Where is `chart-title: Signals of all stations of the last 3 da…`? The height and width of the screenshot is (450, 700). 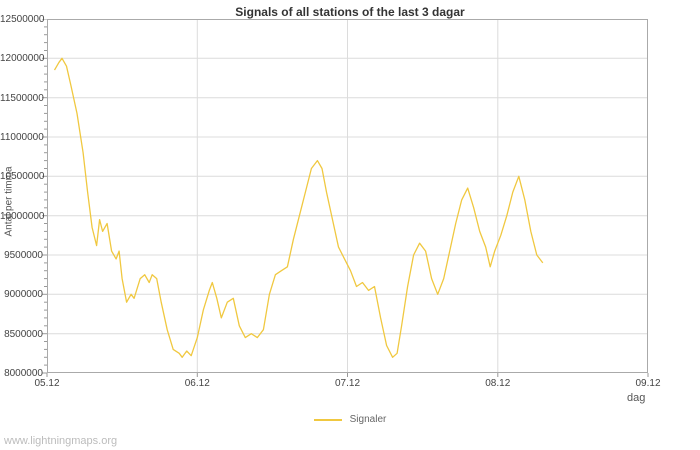 chart-title: Signals of all stations of the last 3 da… is located at coordinates (350, 12).